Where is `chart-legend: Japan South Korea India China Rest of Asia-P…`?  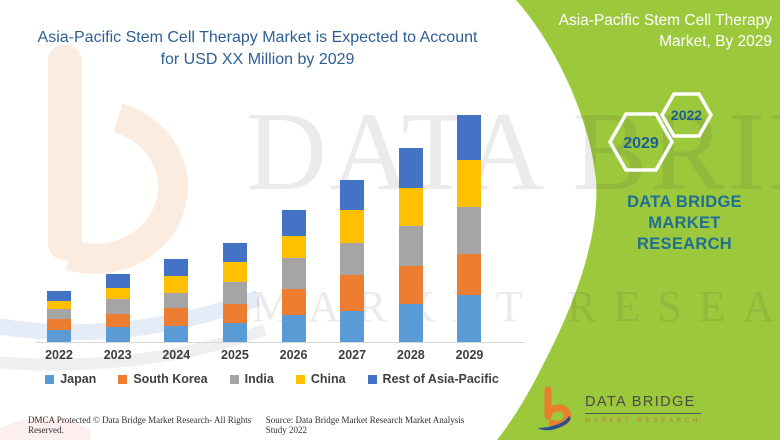
chart-legend: Japan South Korea India China Rest of Asia-P… is located at coordinates (272, 379).